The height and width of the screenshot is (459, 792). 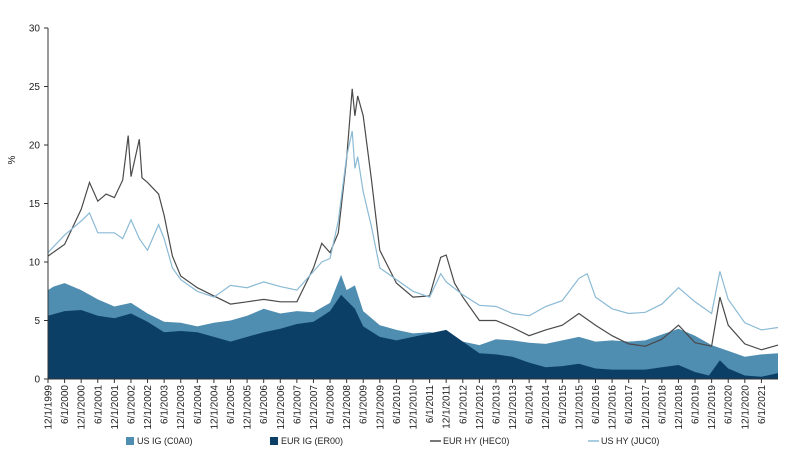 I want to click on x-tick-label: 12/1/2004, so click(x=214, y=407).